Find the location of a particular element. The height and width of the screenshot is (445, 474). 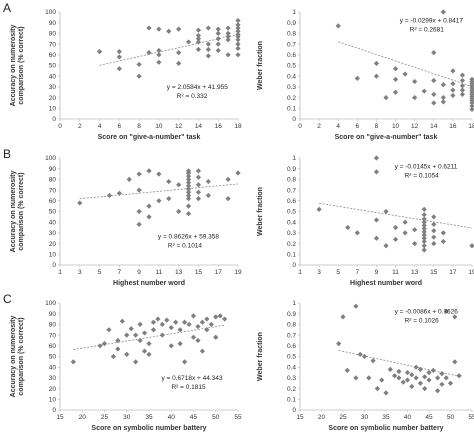

x-tick-label: 14 is located at coordinates (434, 126).